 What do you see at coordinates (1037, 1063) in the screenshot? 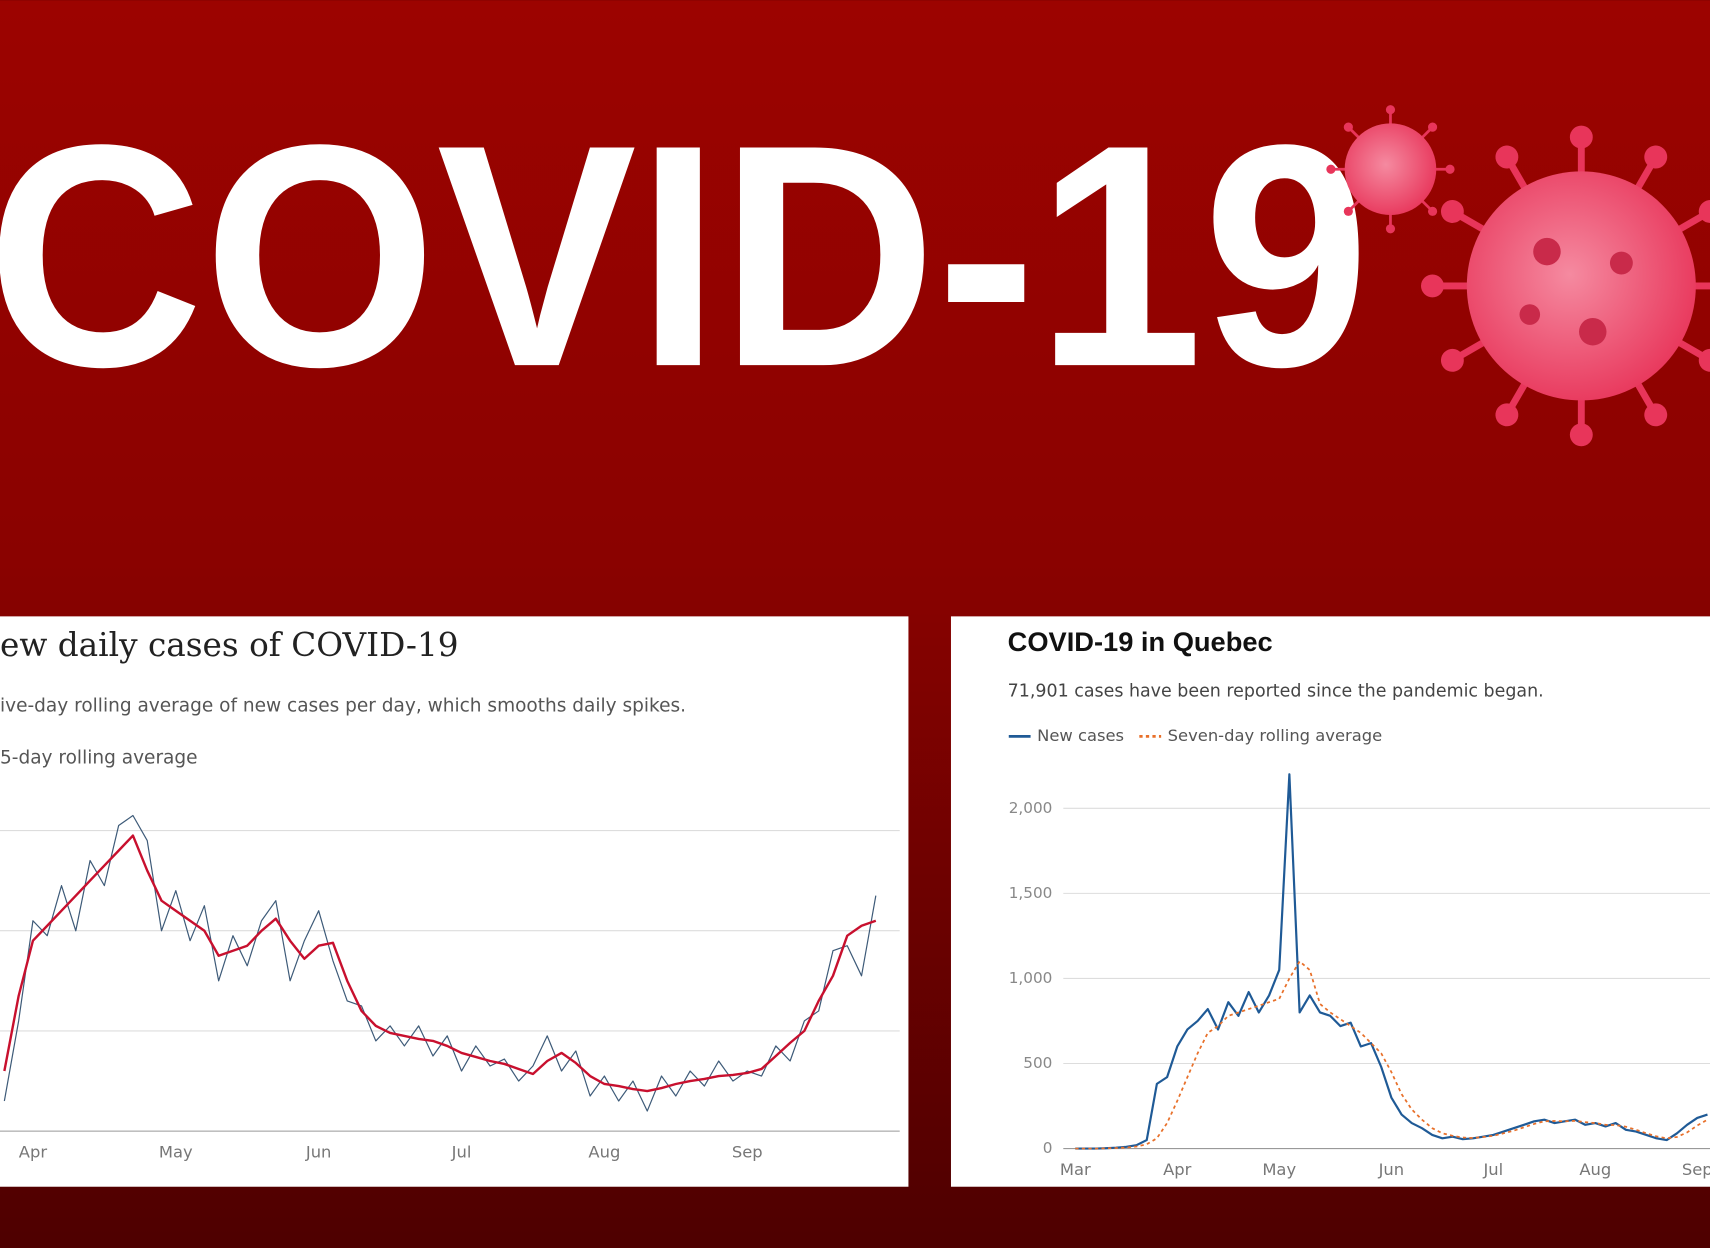
I see `y-tick-label: 500` at bounding box center [1037, 1063].